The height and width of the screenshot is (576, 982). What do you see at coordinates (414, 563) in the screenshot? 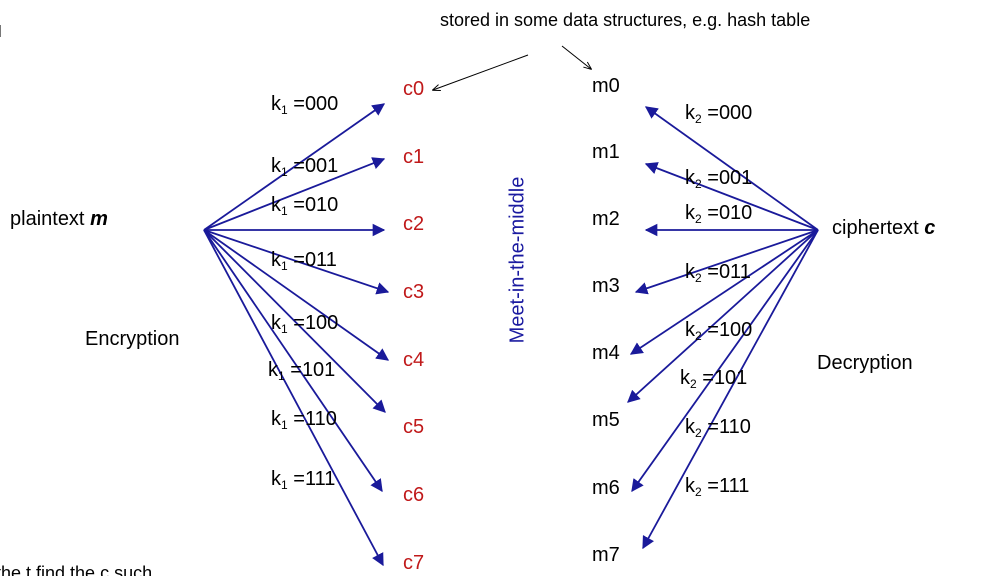
I see `c-node-7: c7` at bounding box center [414, 563].